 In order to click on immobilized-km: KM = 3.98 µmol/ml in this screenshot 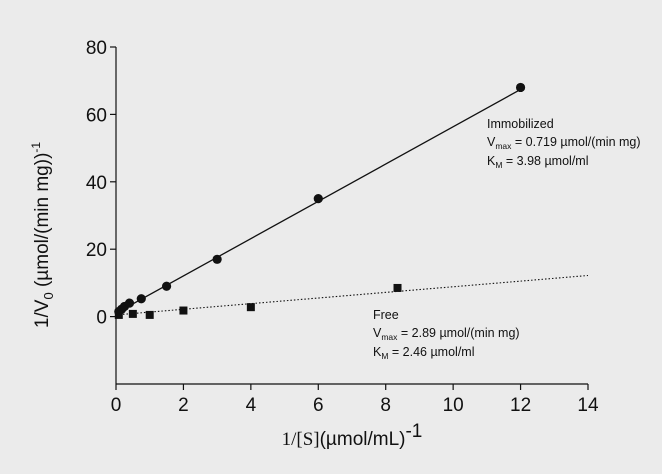, I will do `click(538, 162)`.